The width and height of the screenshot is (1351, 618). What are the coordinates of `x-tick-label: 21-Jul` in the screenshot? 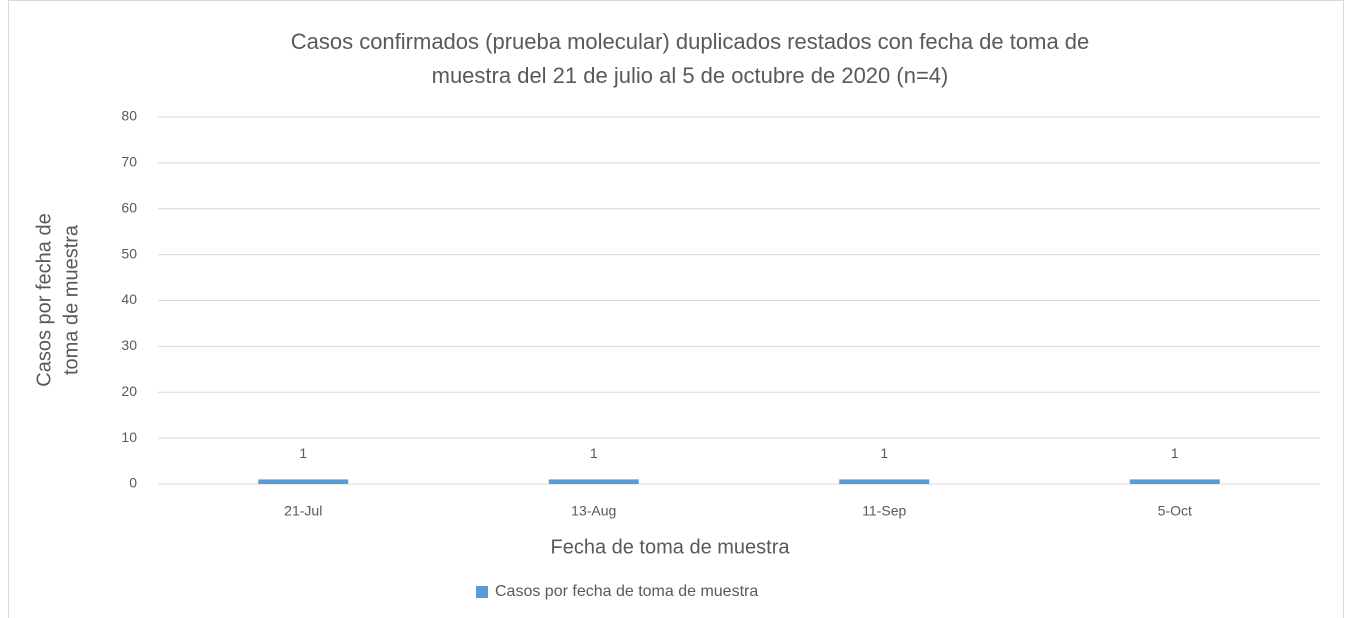 It's located at (303, 511).